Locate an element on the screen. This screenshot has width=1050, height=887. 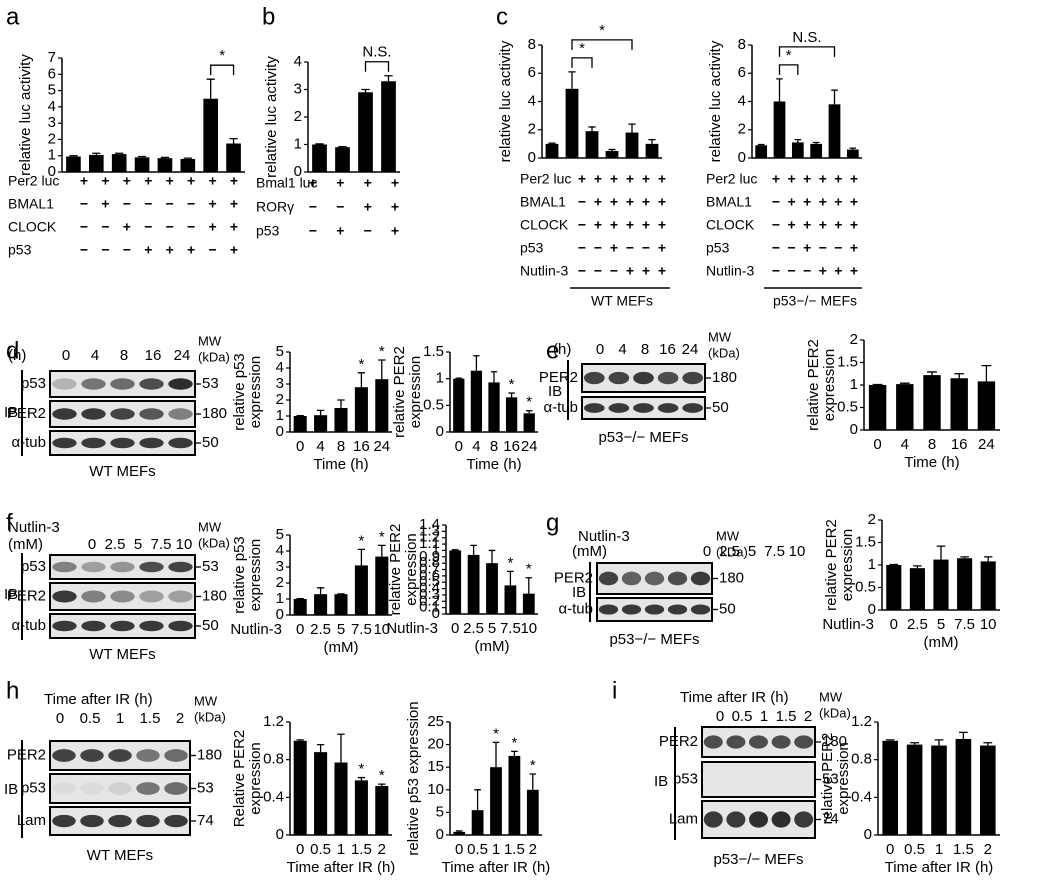
lane-label: 10 is located at coordinates (797, 551).